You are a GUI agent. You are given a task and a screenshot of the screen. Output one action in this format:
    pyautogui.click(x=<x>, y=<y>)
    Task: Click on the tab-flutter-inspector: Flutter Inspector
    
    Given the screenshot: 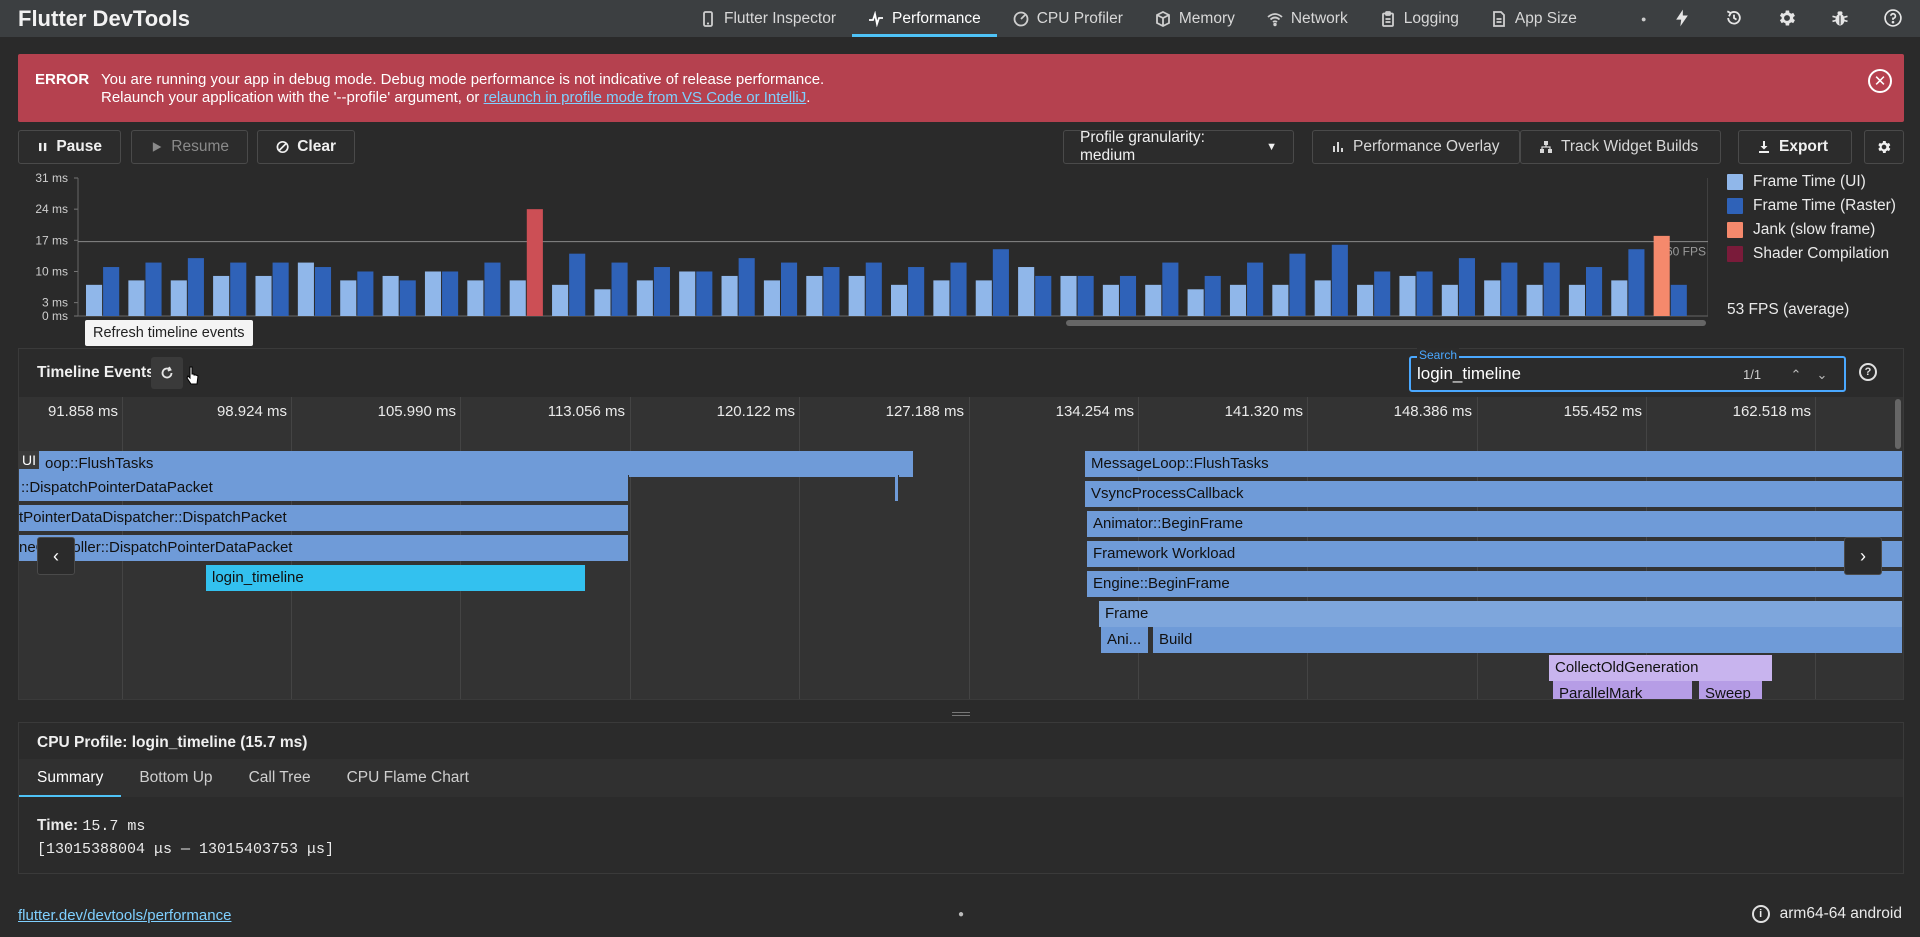 What is the action you would take?
    pyautogui.click(x=768, y=18)
    